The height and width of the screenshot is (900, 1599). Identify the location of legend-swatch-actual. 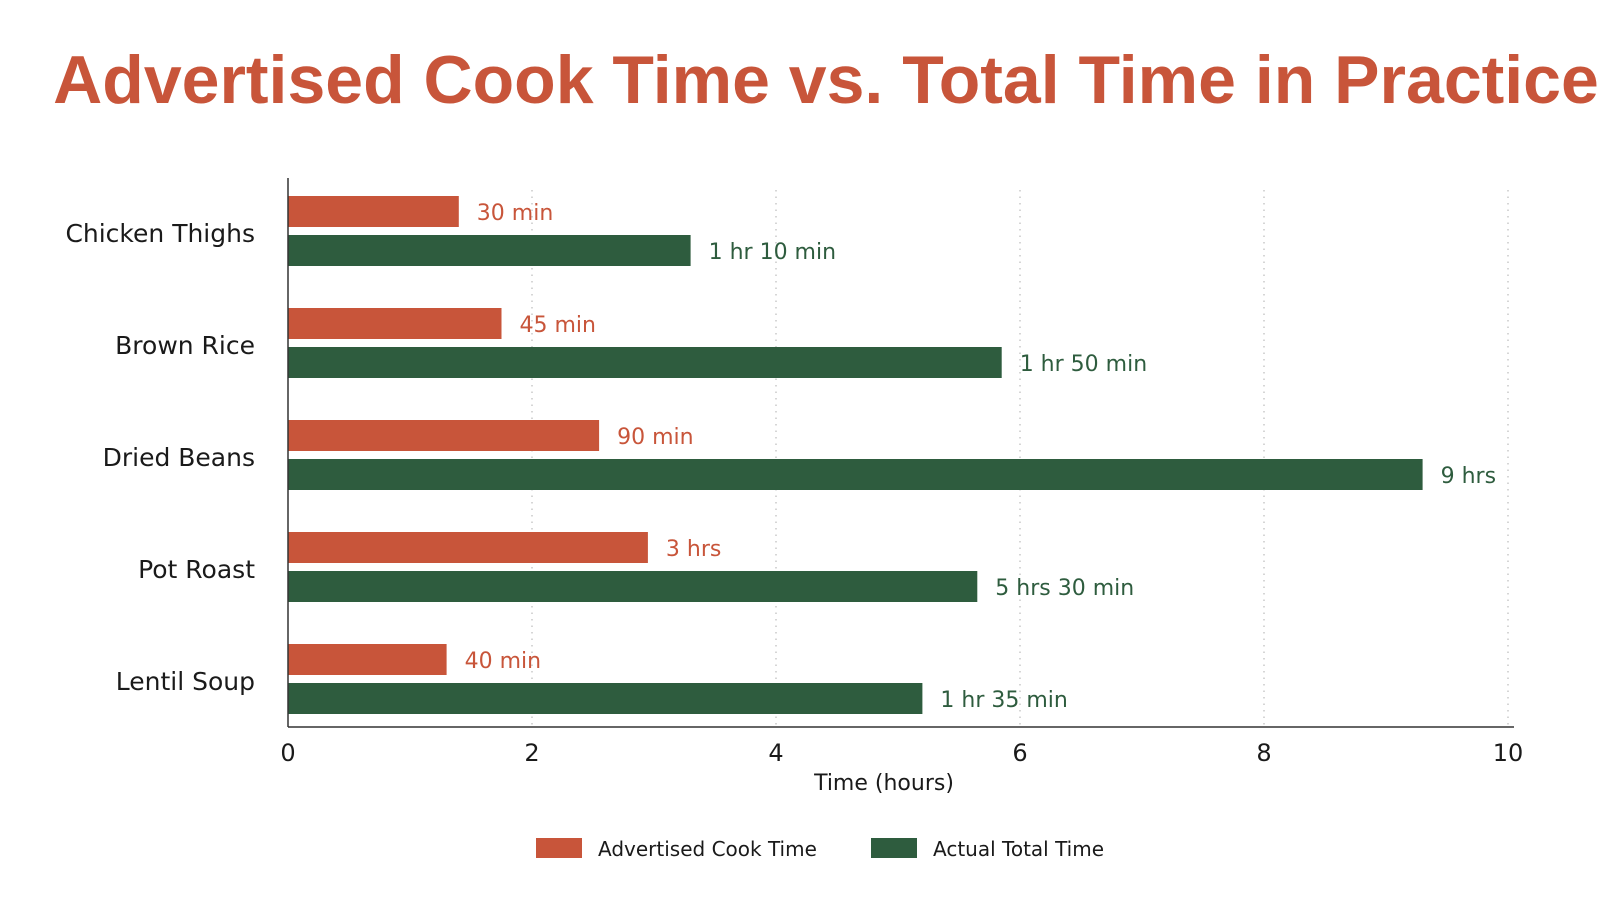
(894, 848).